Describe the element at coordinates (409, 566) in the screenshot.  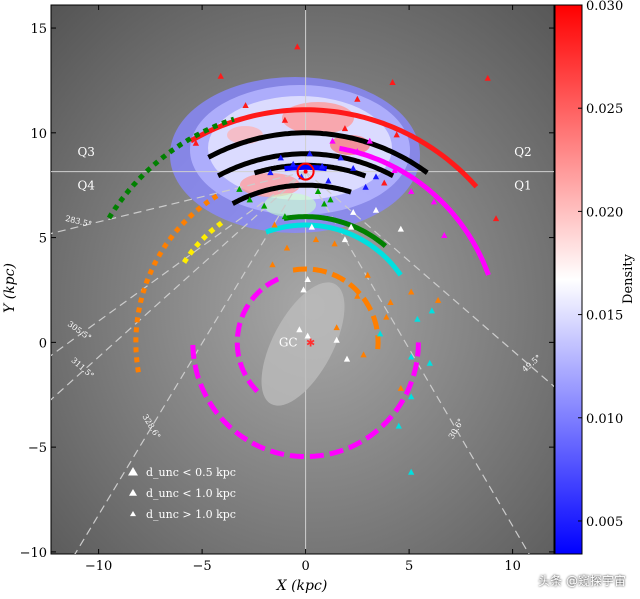
I see `x-tick-label: 5` at that location.